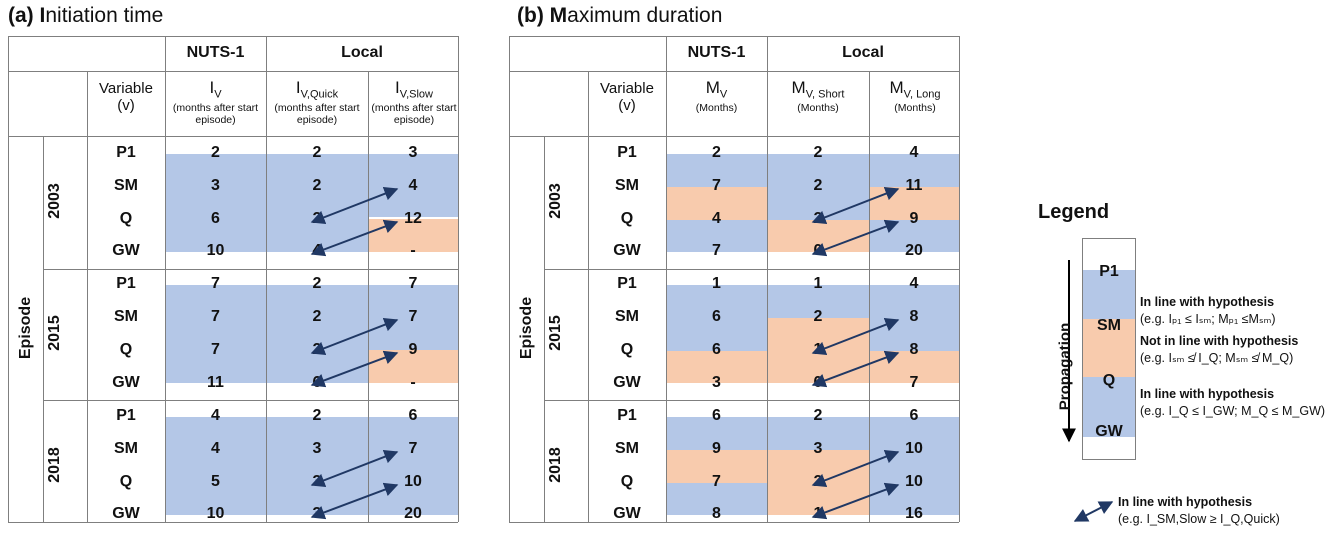  I want to click on propagation-label: Propagation, so click(1065, 366).